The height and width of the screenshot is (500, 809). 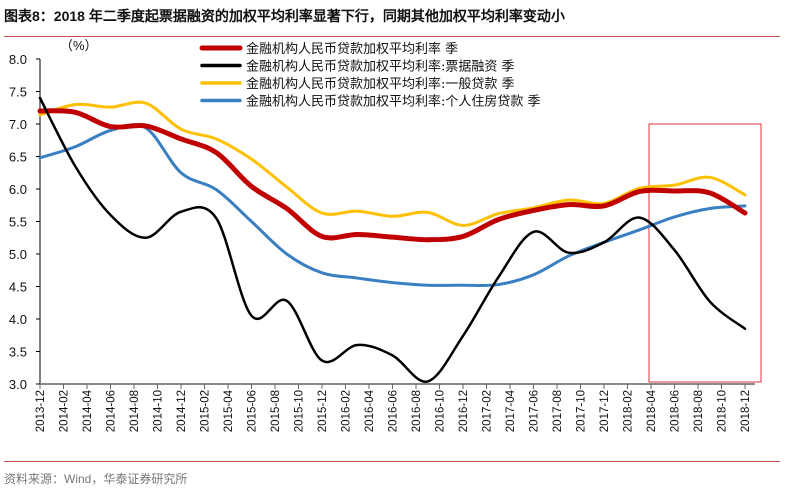 I want to click on y-tick-label: 6.0, so click(x=18, y=189).